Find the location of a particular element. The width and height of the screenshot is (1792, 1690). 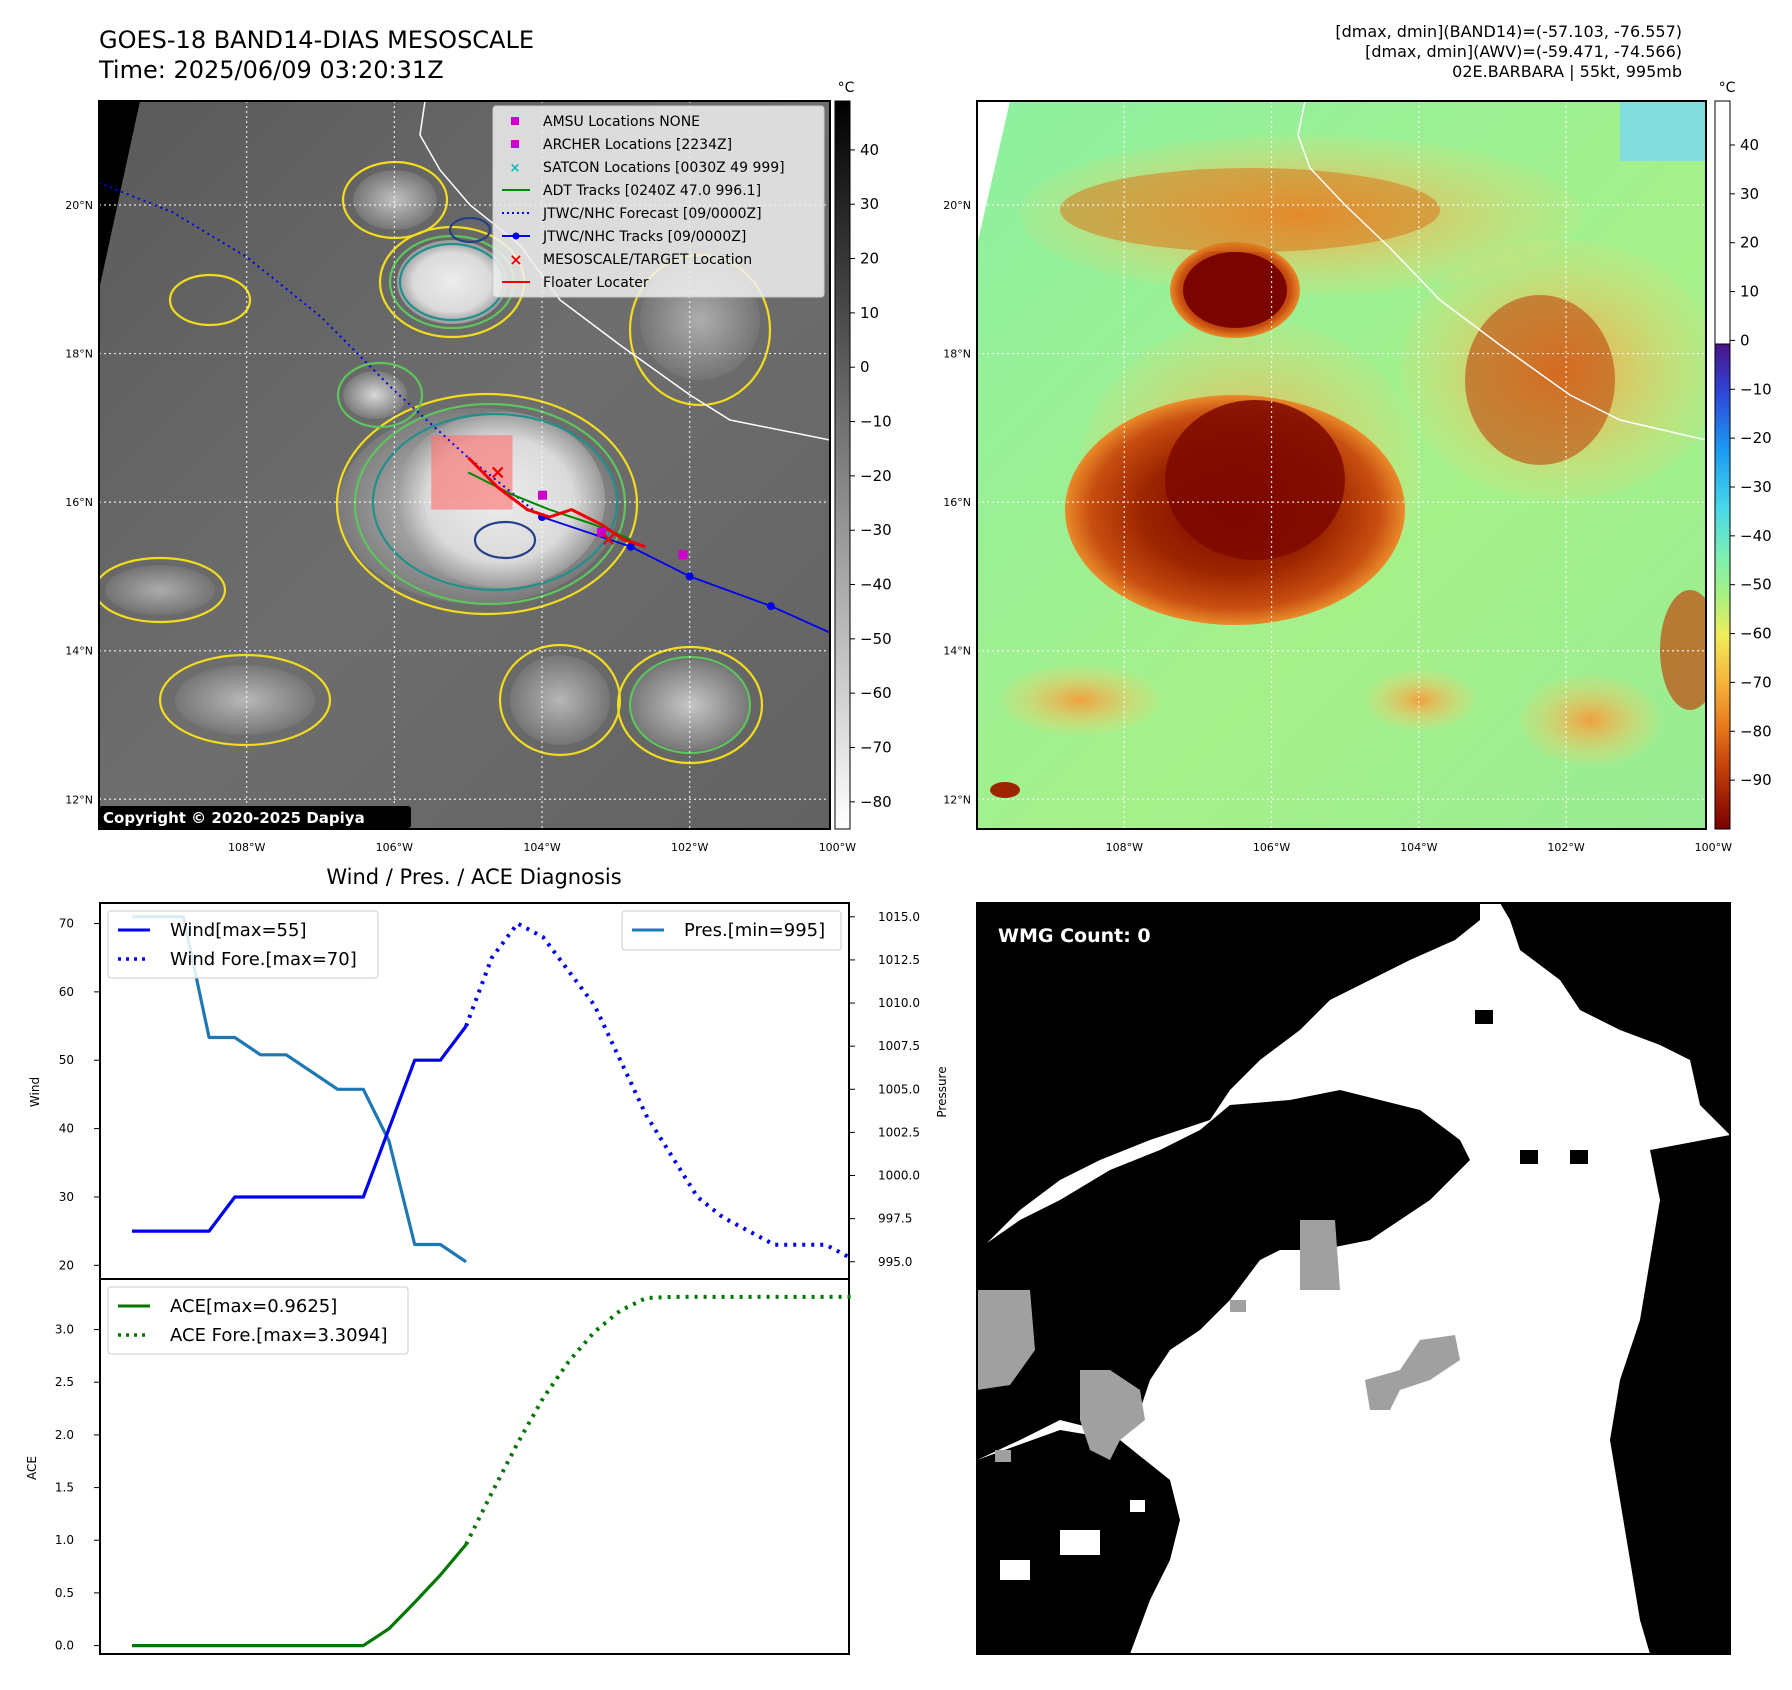

awv-lat-label: 12°N is located at coordinates (957, 799).